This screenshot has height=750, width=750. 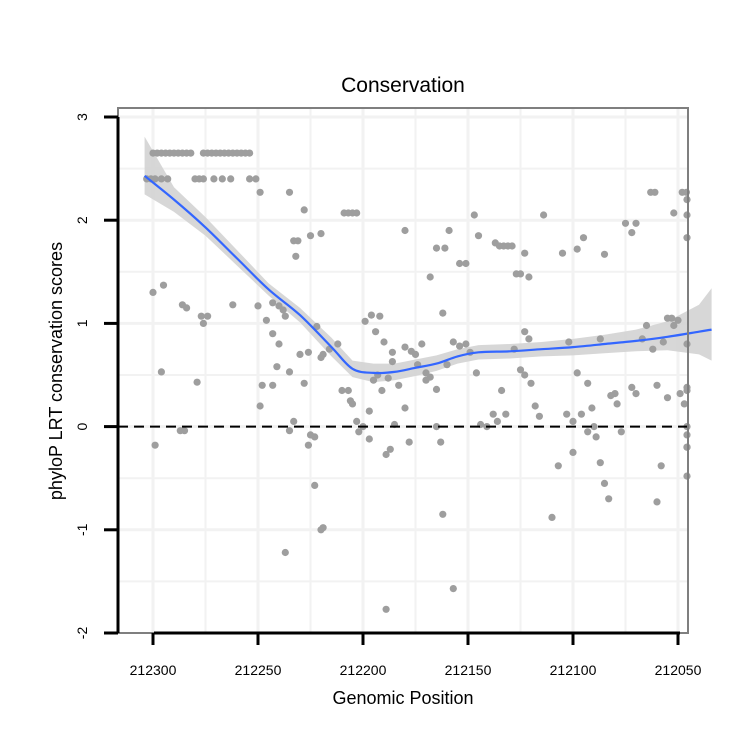 What do you see at coordinates (82, 117) in the screenshot?
I see `y-tick-label: 3` at bounding box center [82, 117].